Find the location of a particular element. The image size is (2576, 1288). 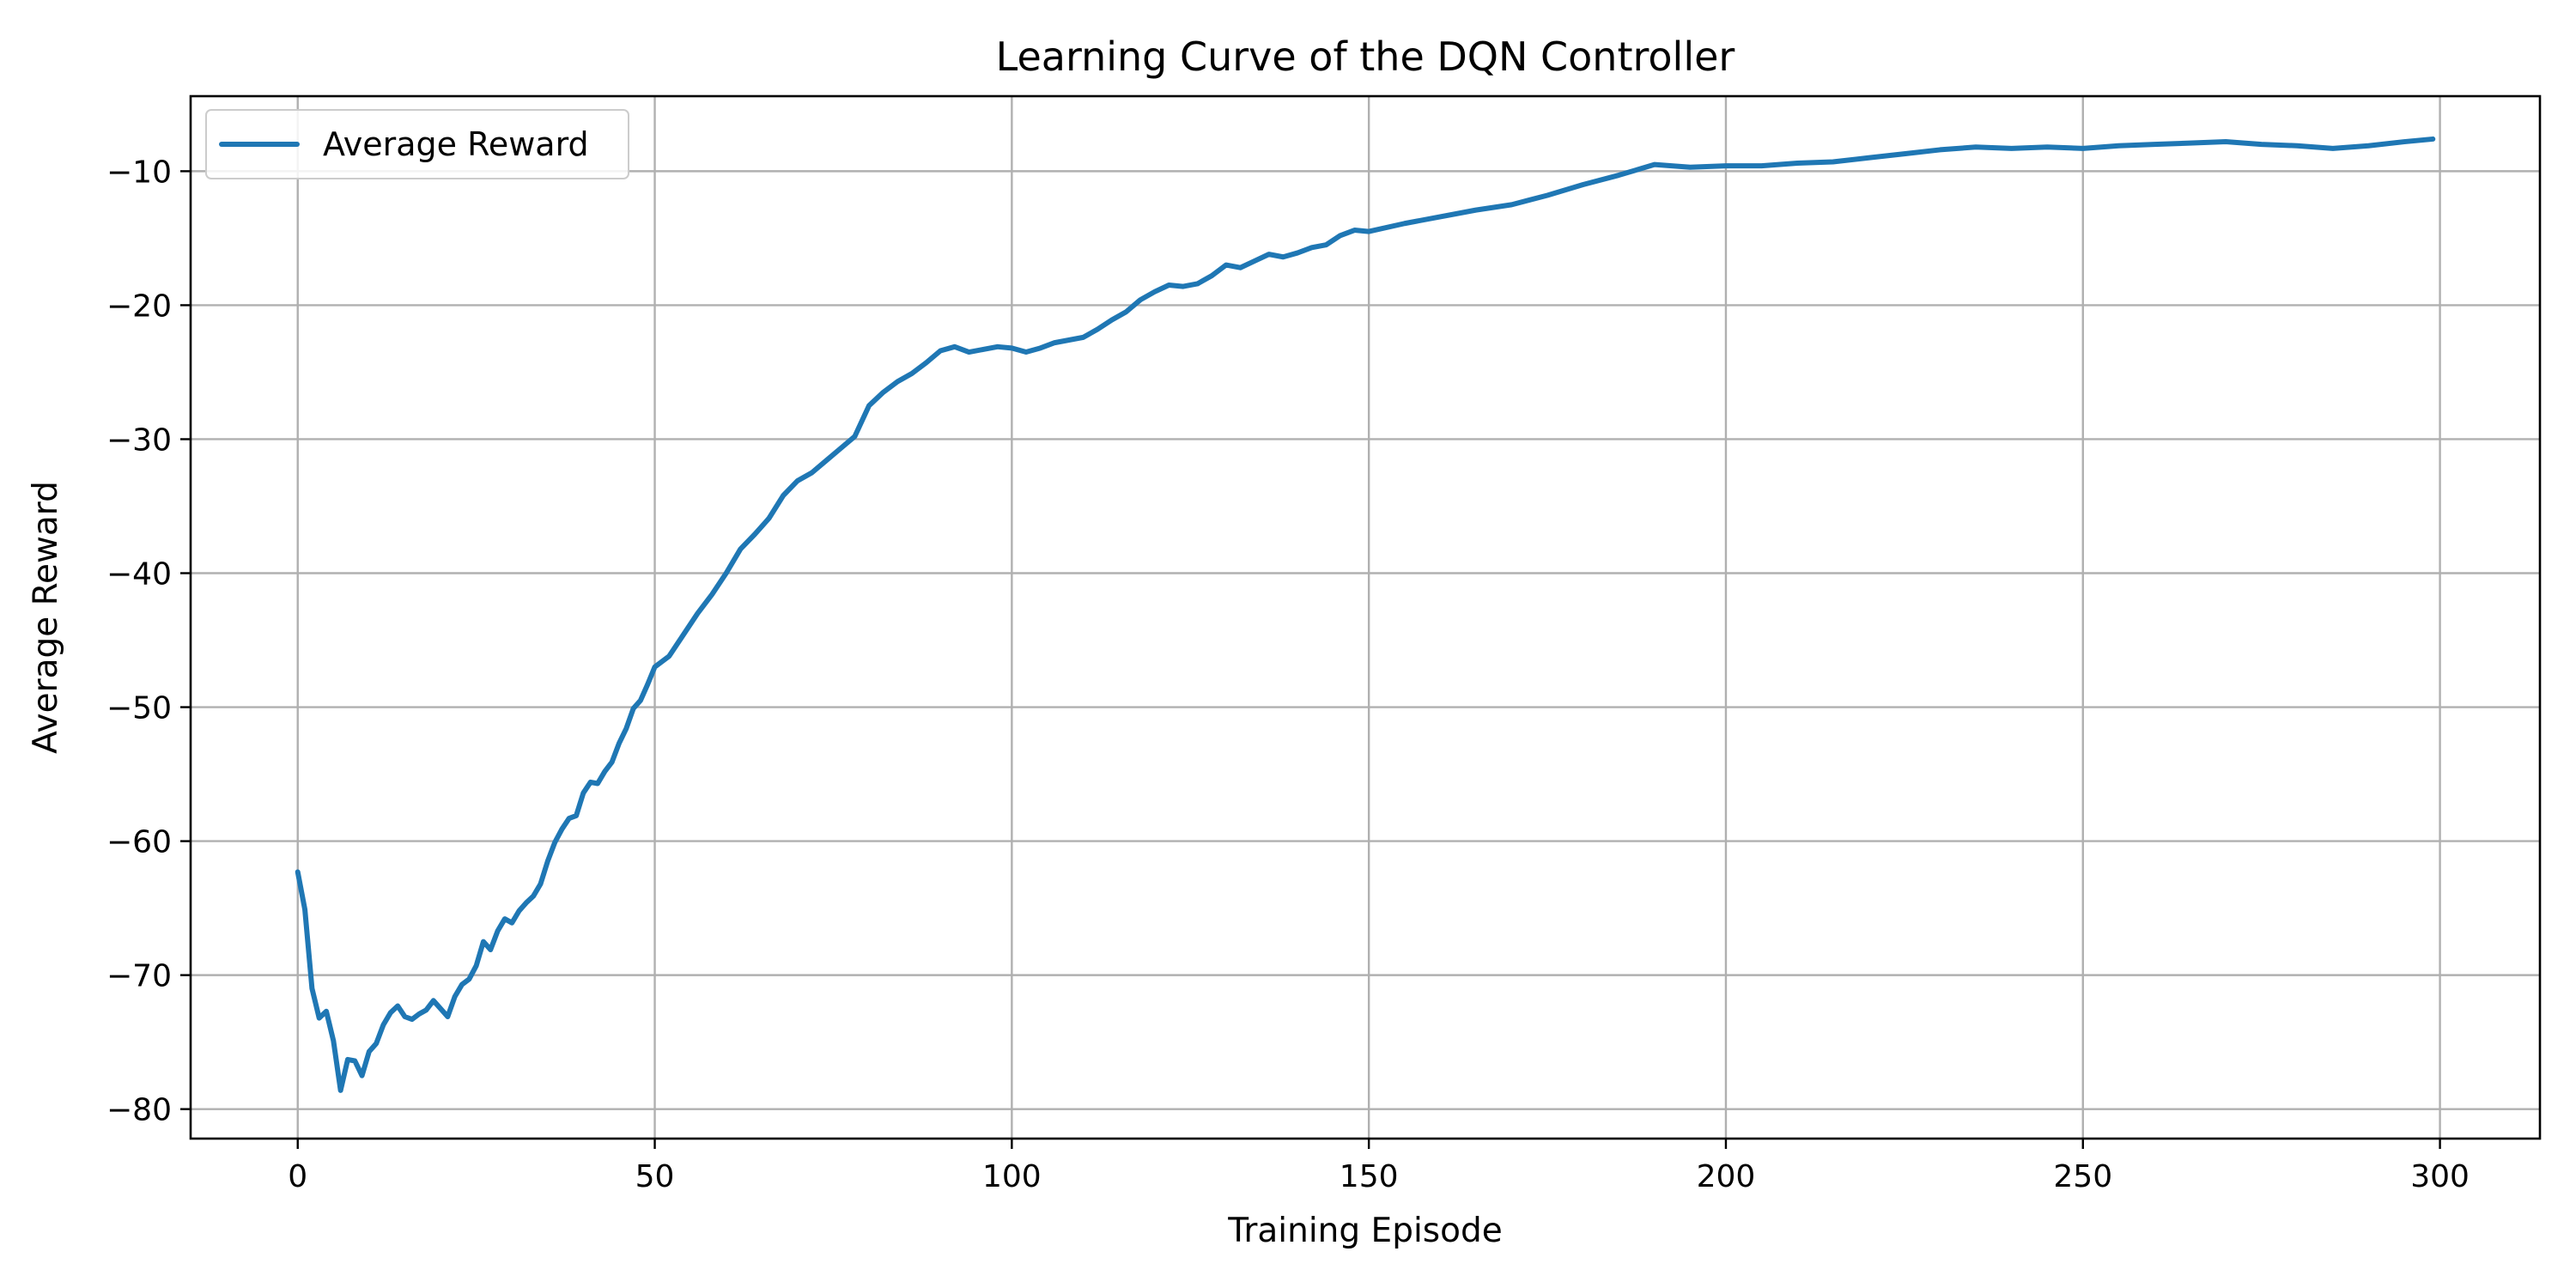

y-axis-label: Average Reward is located at coordinates (46, 618).